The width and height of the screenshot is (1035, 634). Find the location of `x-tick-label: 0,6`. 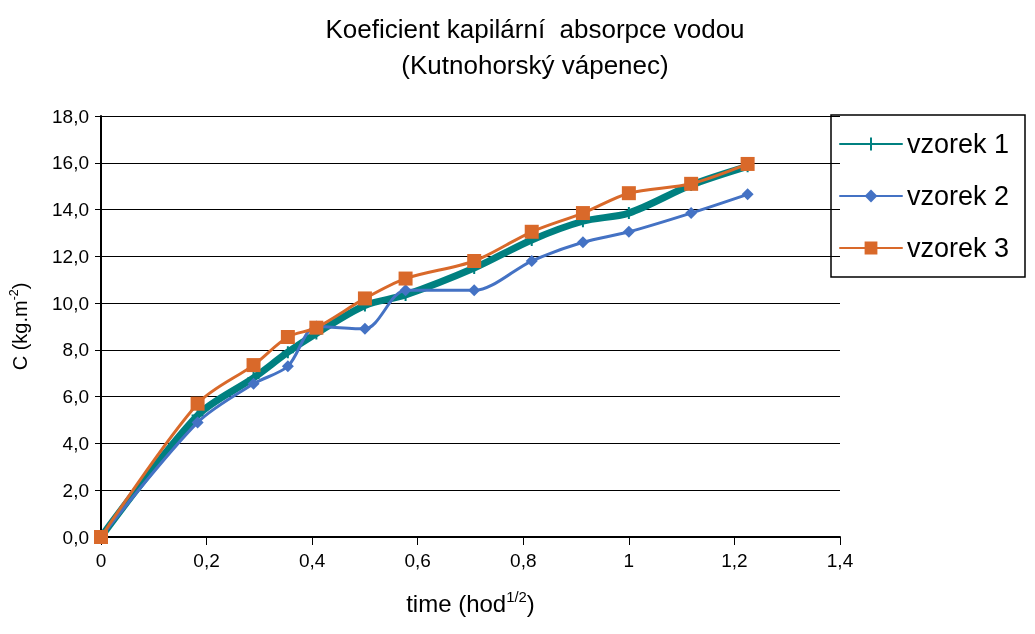

x-tick-label: 0,6 is located at coordinates (417, 560).